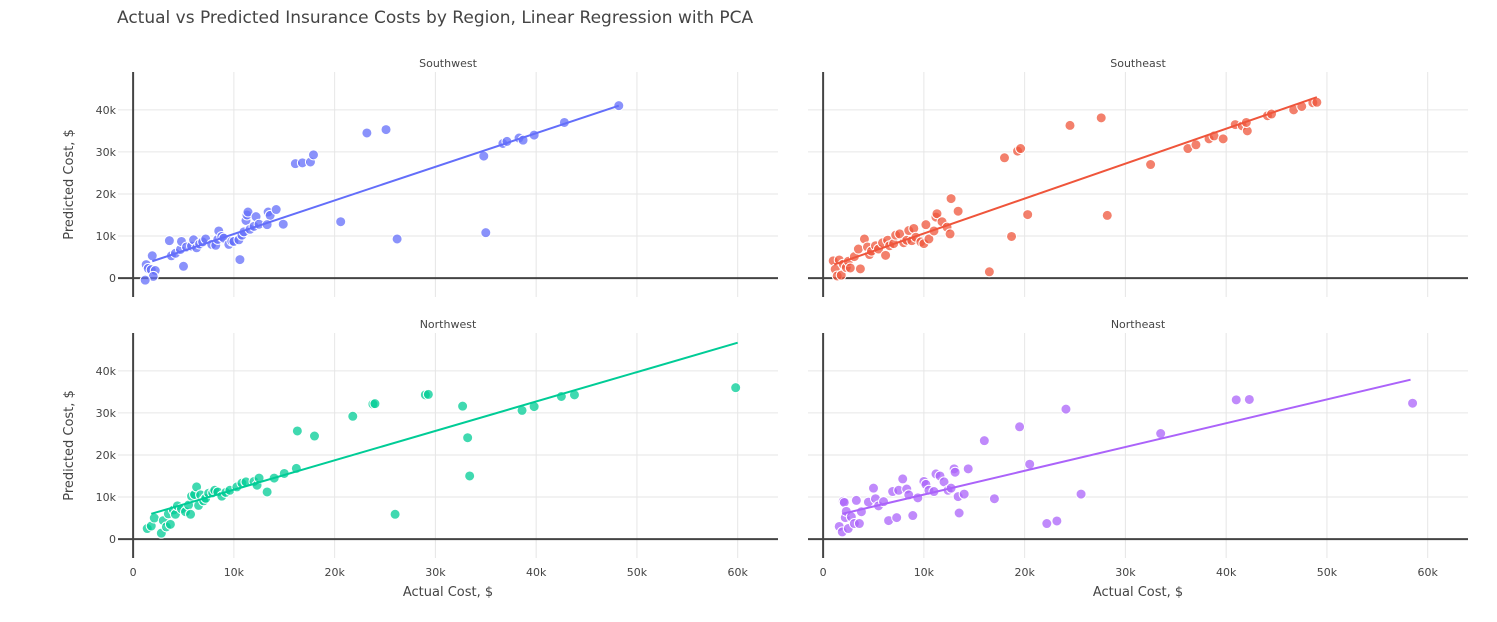 This screenshot has width=1497, height=622. What do you see at coordinates (448, 324) in the screenshot?
I see `panel-title: Northwest` at bounding box center [448, 324].